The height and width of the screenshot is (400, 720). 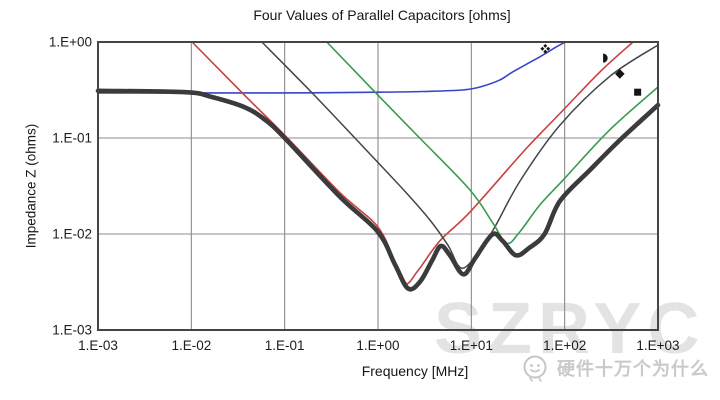 What do you see at coordinates (415, 371) in the screenshot?
I see `x-axis-title: Frequency [MHz]` at bounding box center [415, 371].